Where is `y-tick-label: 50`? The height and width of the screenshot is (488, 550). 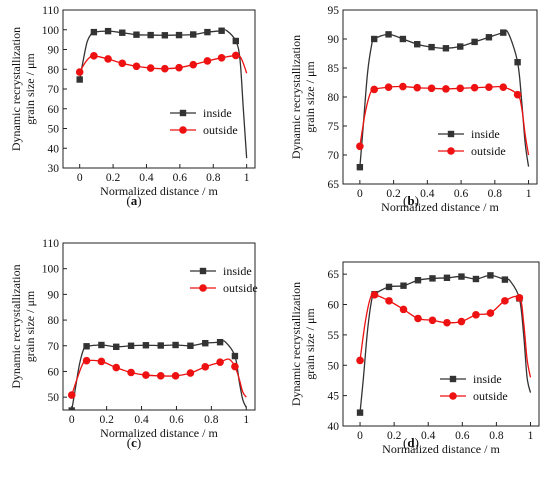 y-tick-label: 50 is located at coordinates (334, 366).